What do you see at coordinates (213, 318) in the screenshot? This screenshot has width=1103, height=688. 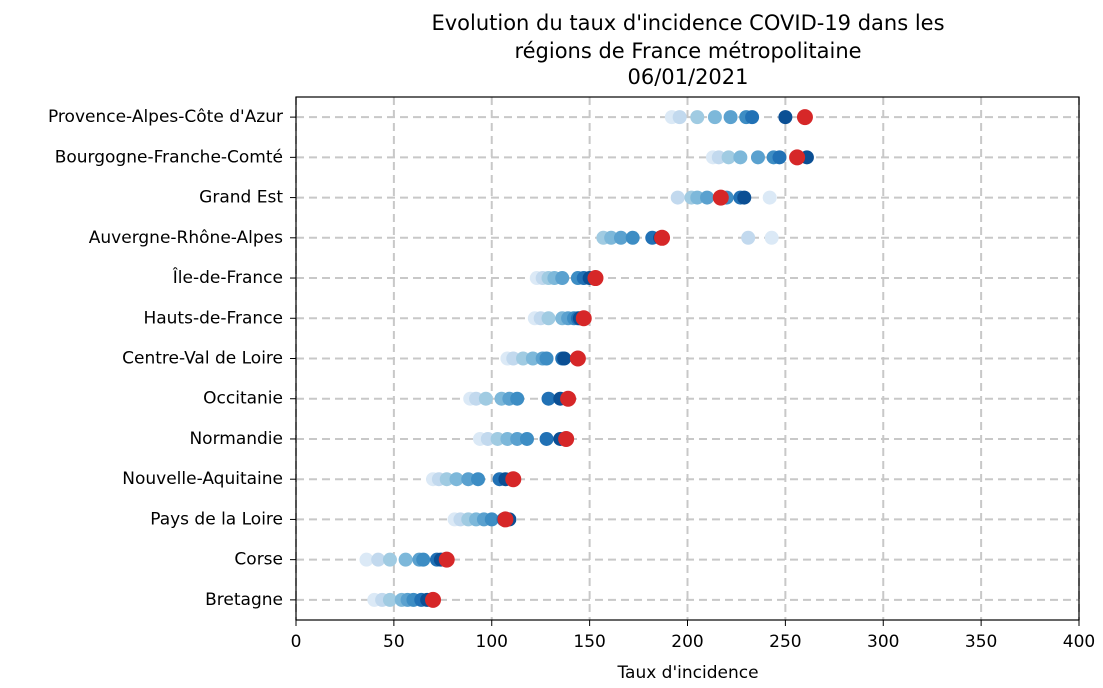 I see `y-tick-label: Hauts-de-France` at bounding box center [213, 318].